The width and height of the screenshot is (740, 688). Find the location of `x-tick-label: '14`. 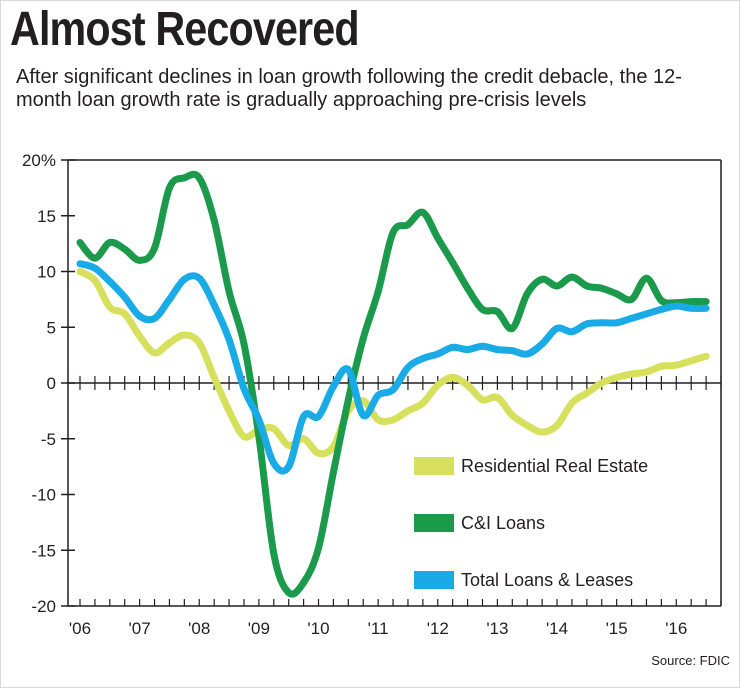

x-tick-label: '14 is located at coordinates (557, 628).